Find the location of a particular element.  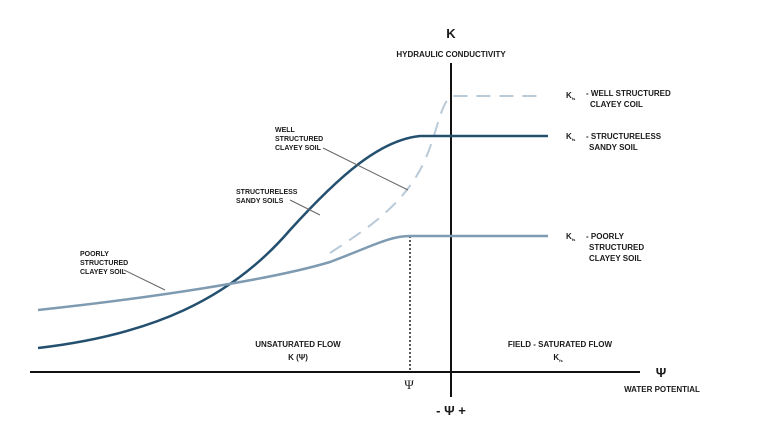

poorly-structured-curve is located at coordinates (292, 273).